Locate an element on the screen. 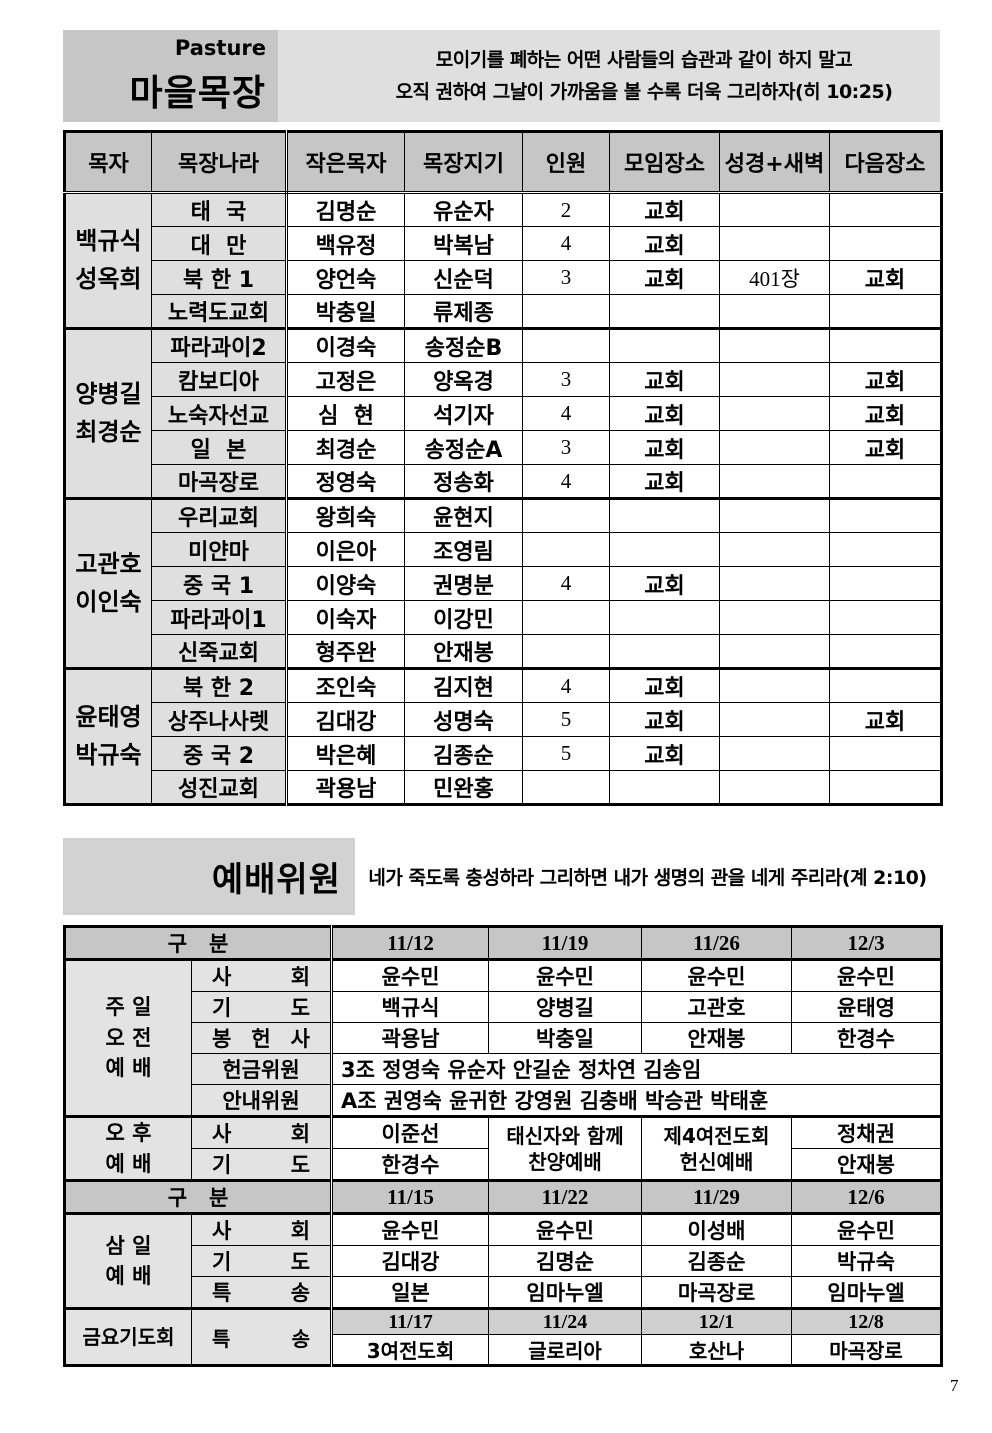 Image resolution: width=992 pixels, height=1433 pixels. table-row: 양병길 최경순 파라과이2 이경숙 송정순B is located at coordinates (503, 413).